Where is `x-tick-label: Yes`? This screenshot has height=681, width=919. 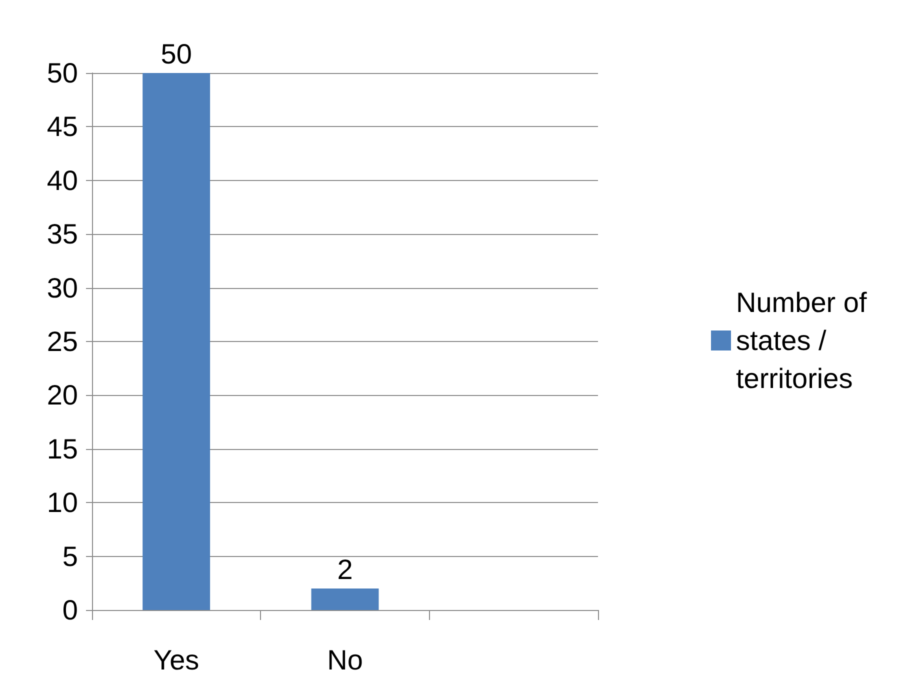 x-tick-label: Yes is located at coordinates (176, 660).